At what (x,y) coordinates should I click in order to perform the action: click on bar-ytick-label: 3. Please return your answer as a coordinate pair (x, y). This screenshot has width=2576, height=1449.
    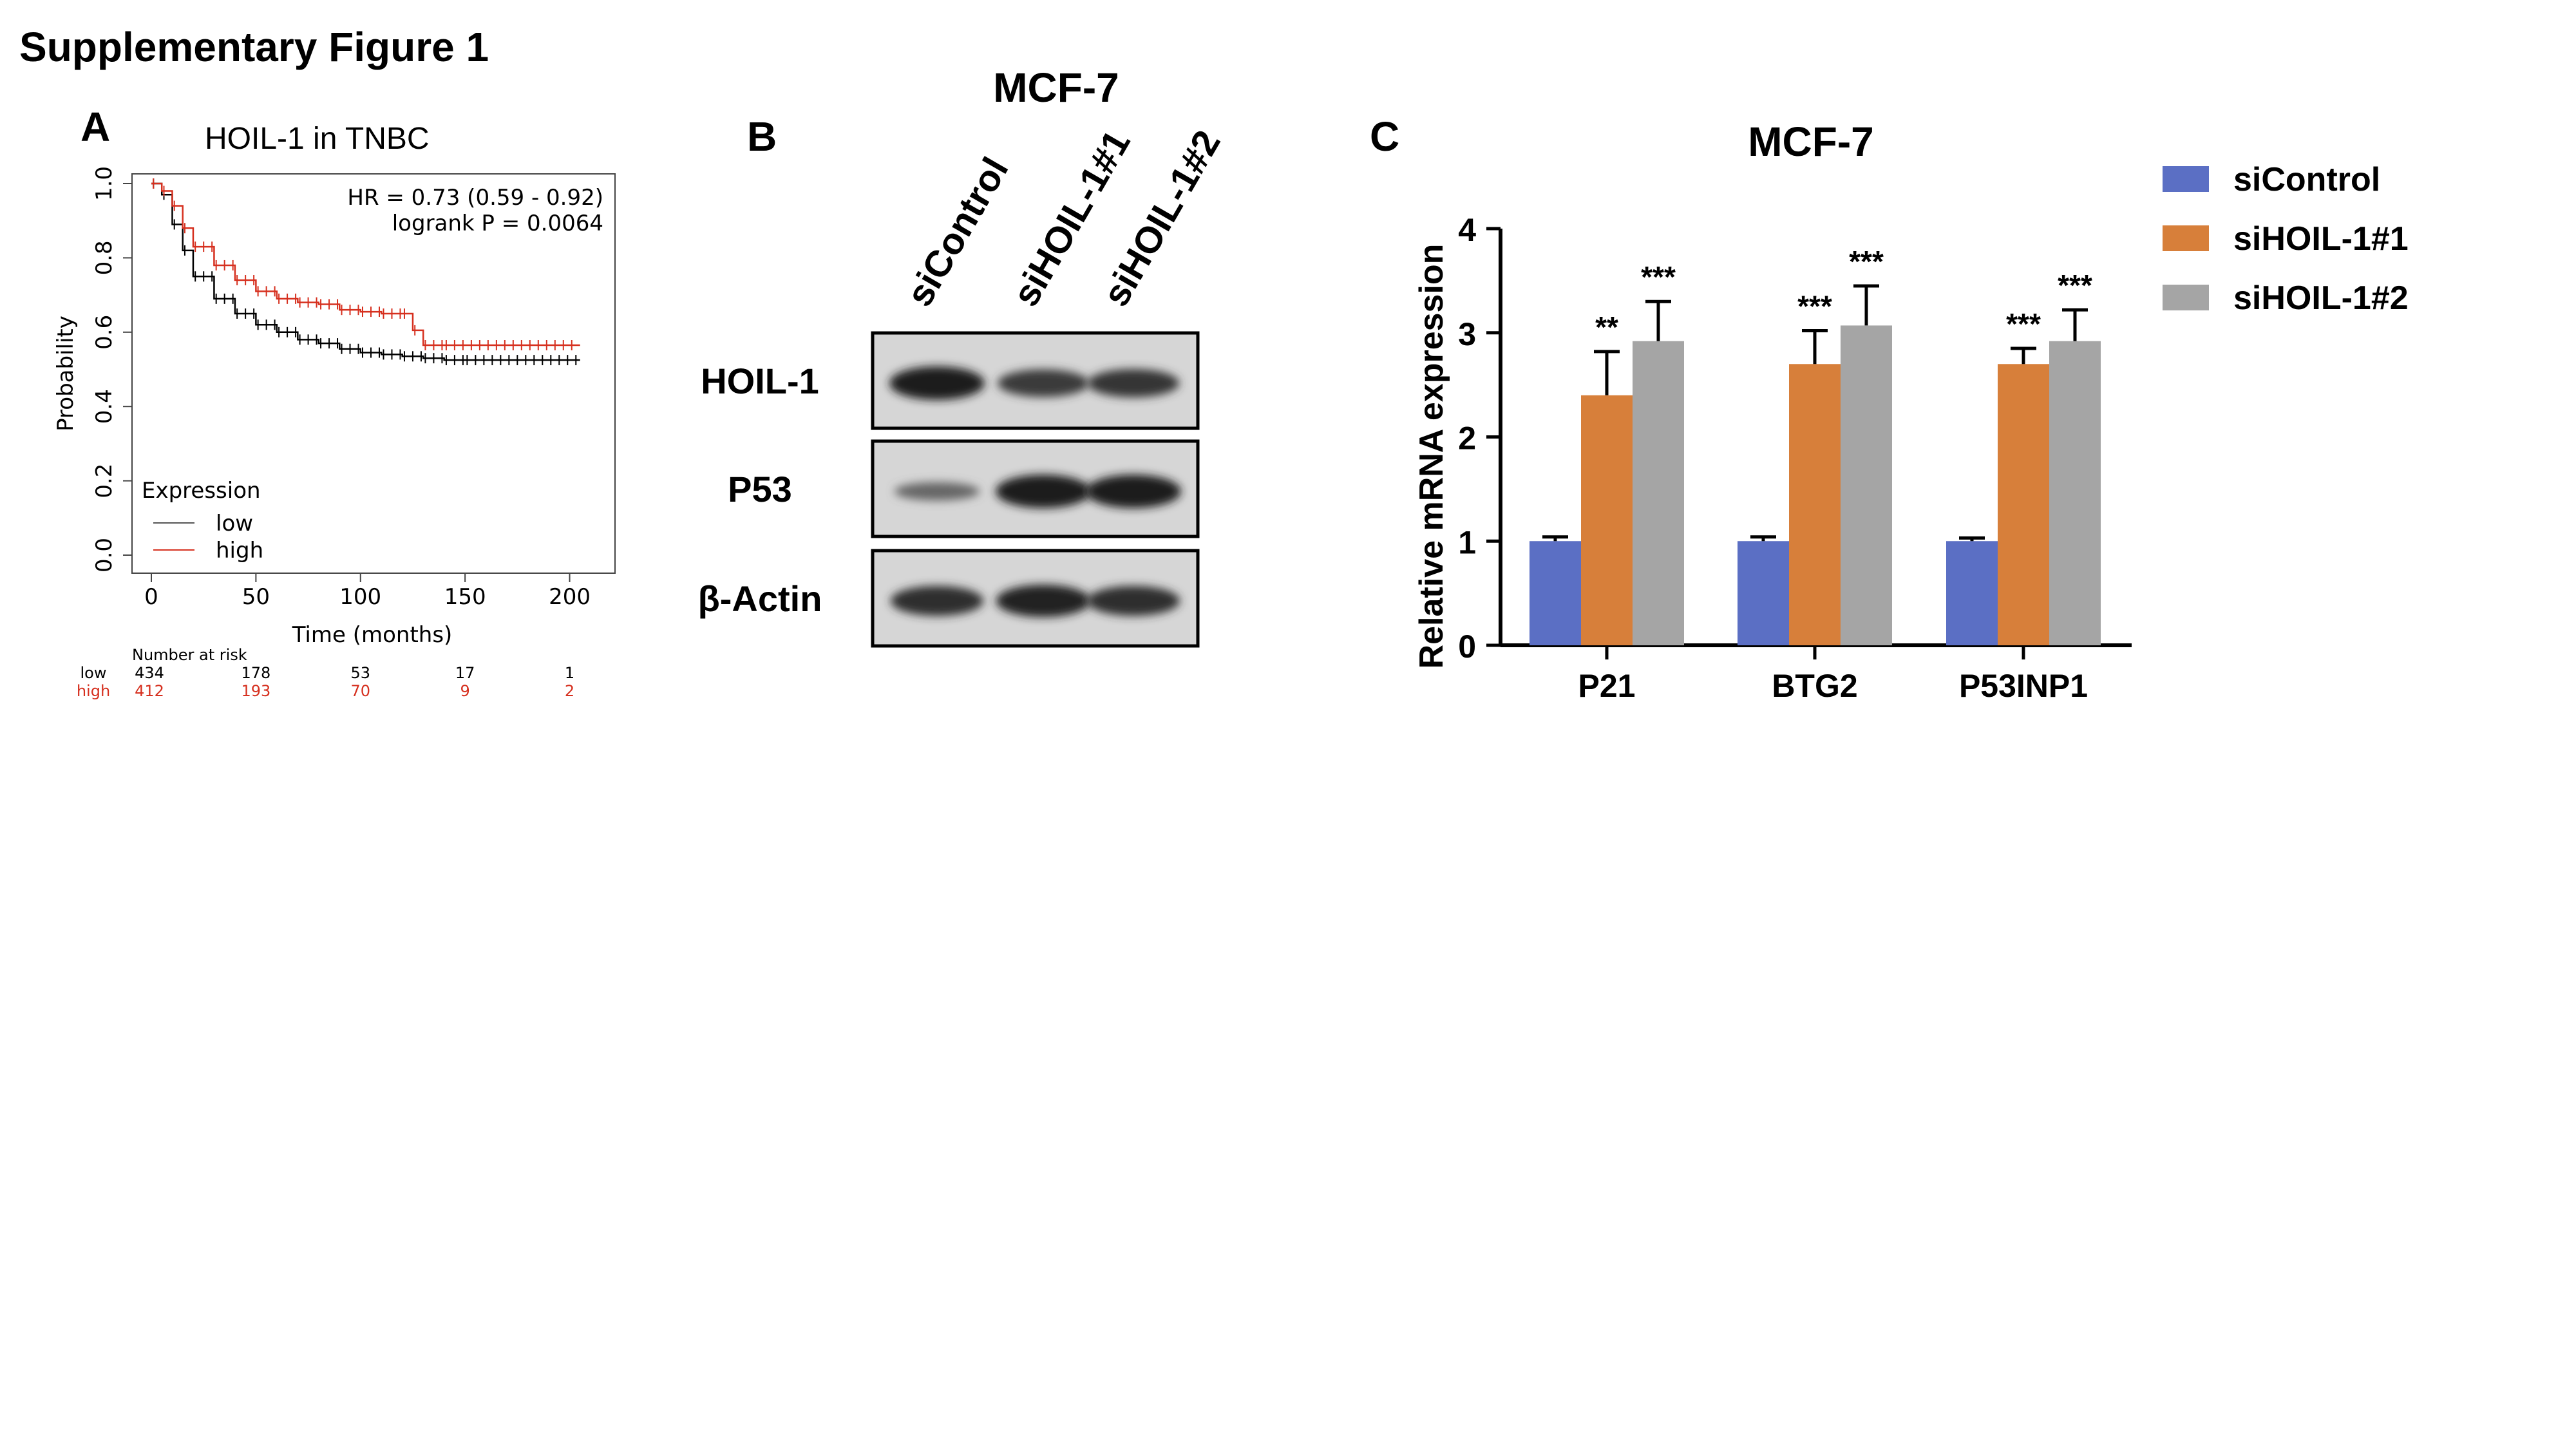
    Looking at the image, I should click on (1467, 334).